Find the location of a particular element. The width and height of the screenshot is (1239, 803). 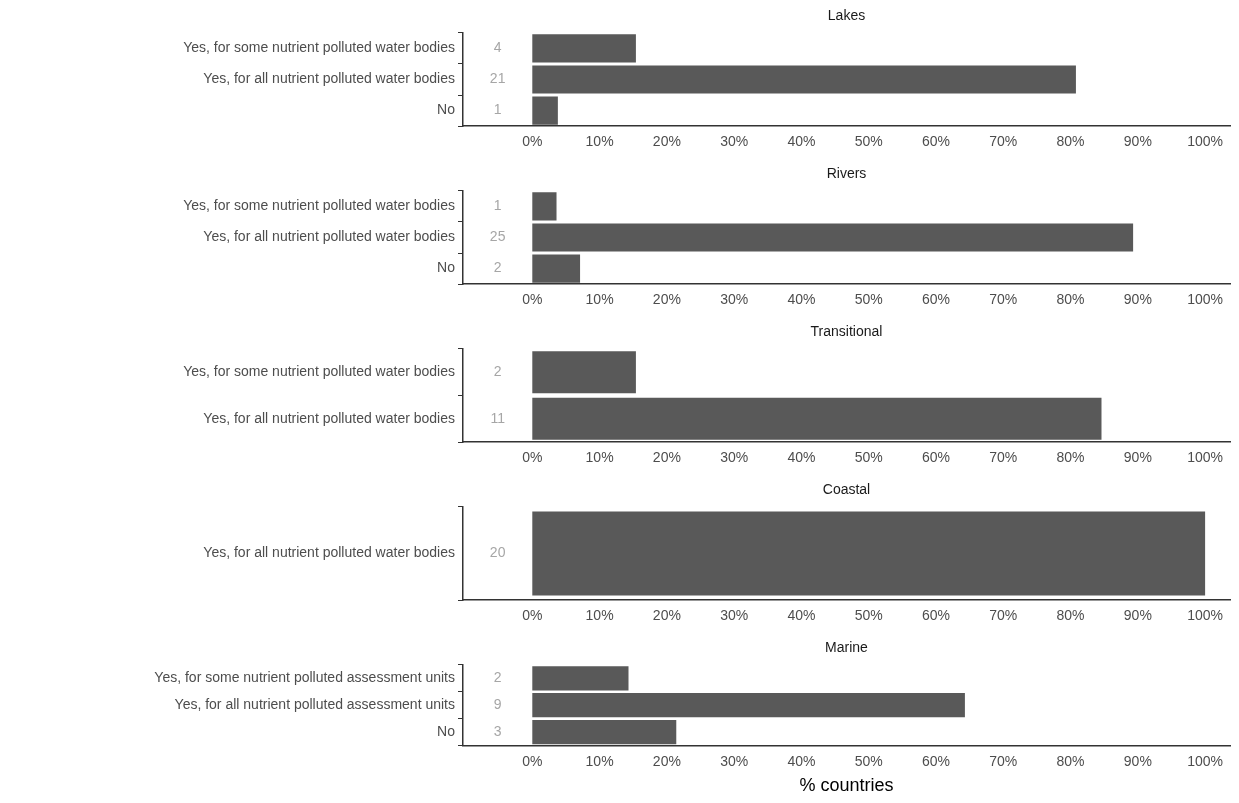

chart-title: Coastal is located at coordinates (846, 489).